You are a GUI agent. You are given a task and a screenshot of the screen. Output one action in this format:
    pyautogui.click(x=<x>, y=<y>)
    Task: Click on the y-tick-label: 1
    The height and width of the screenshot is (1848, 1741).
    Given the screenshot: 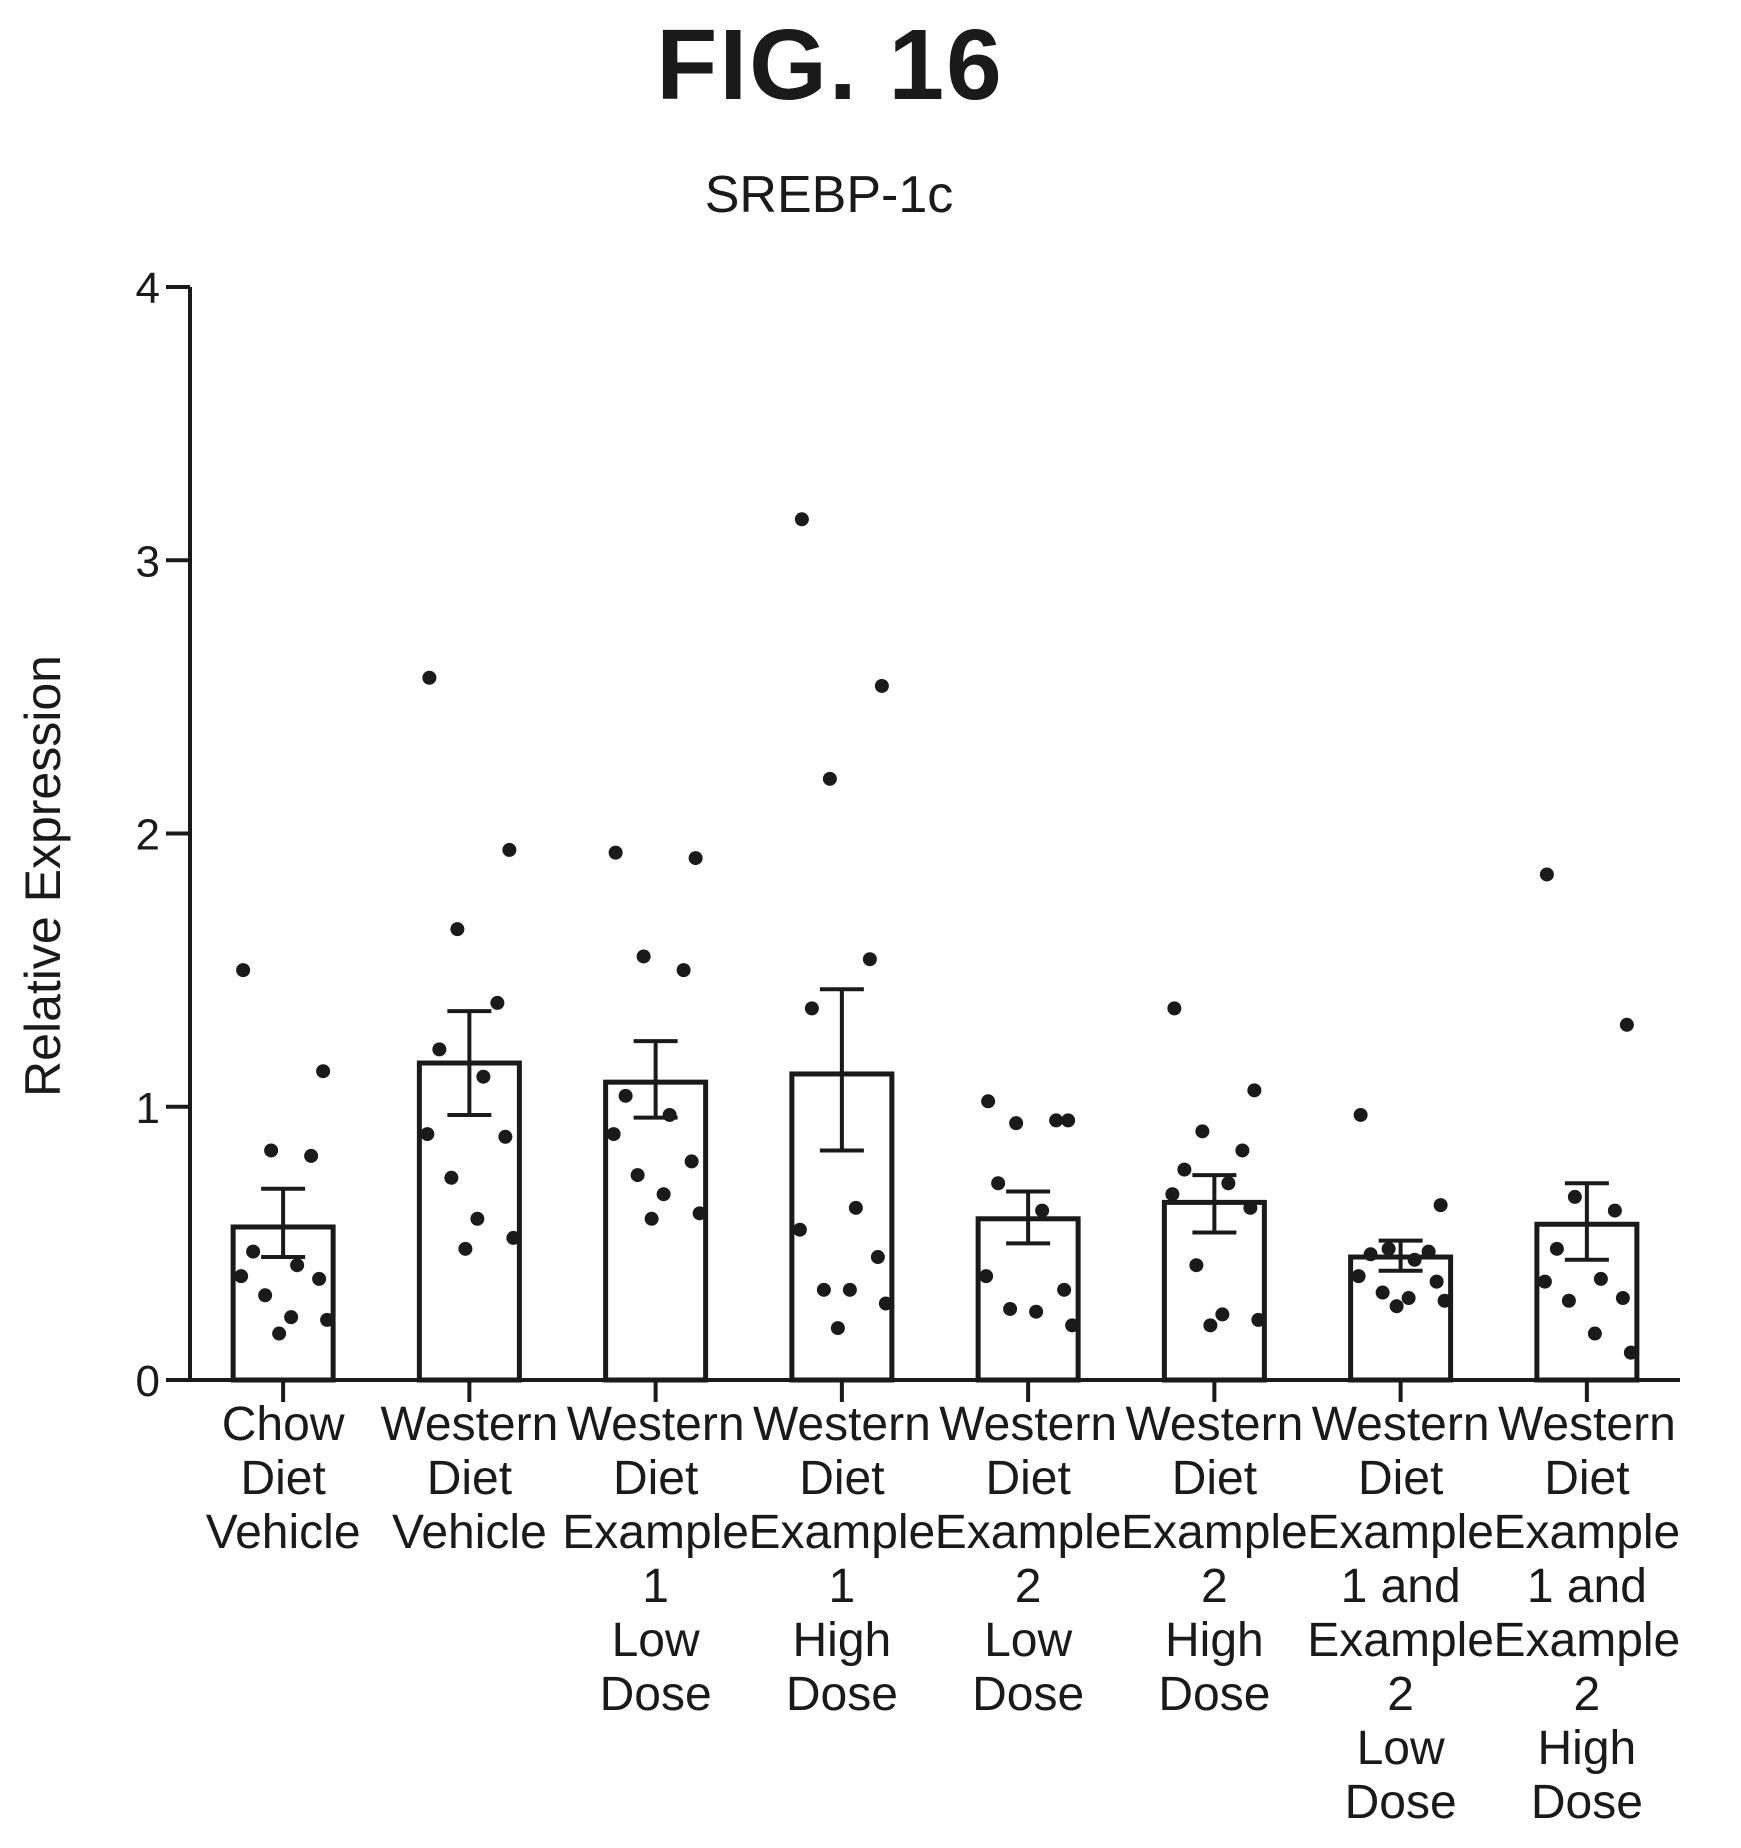 What is the action you would take?
    pyautogui.click(x=148, y=1108)
    